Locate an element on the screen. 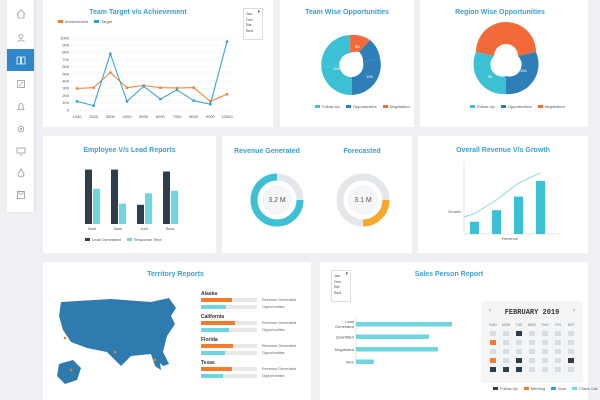  sidebar-item-book is located at coordinates (20, 60).